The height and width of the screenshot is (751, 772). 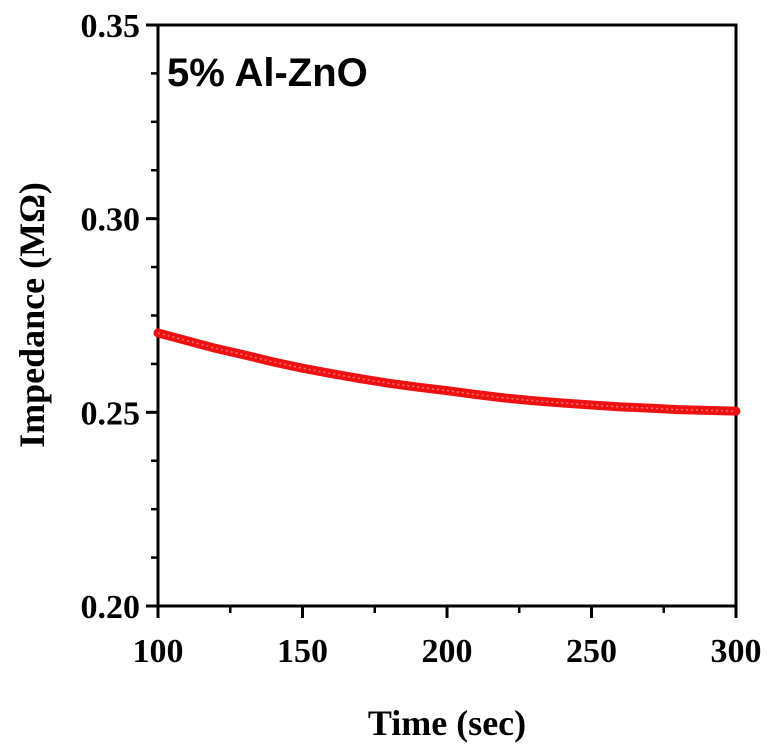 What do you see at coordinates (736, 651) in the screenshot?
I see `x-tick-label: 300` at bounding box center [736, 651].